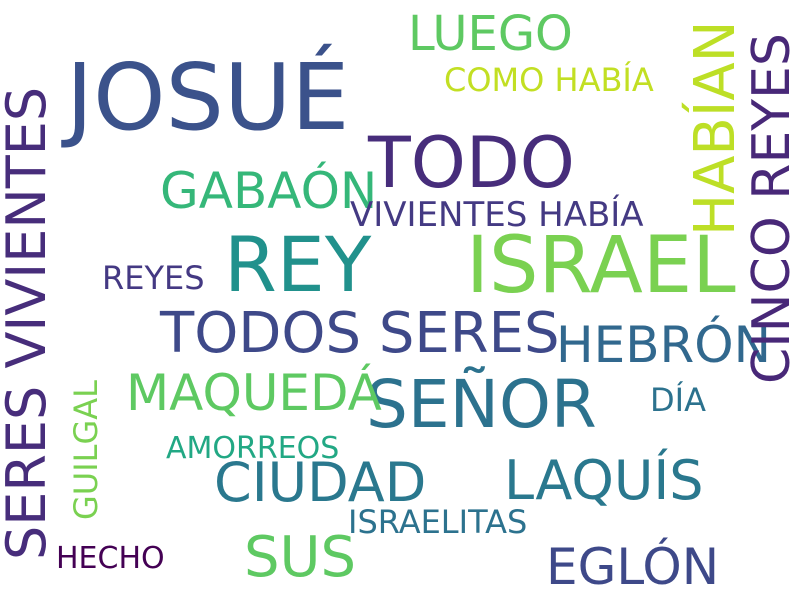 This screenshot has height=600, width=800. What do you see at coordinates (153, 278) in the screenshot?
I see `word-reyes: REYES` at bounding box center [153, 278].